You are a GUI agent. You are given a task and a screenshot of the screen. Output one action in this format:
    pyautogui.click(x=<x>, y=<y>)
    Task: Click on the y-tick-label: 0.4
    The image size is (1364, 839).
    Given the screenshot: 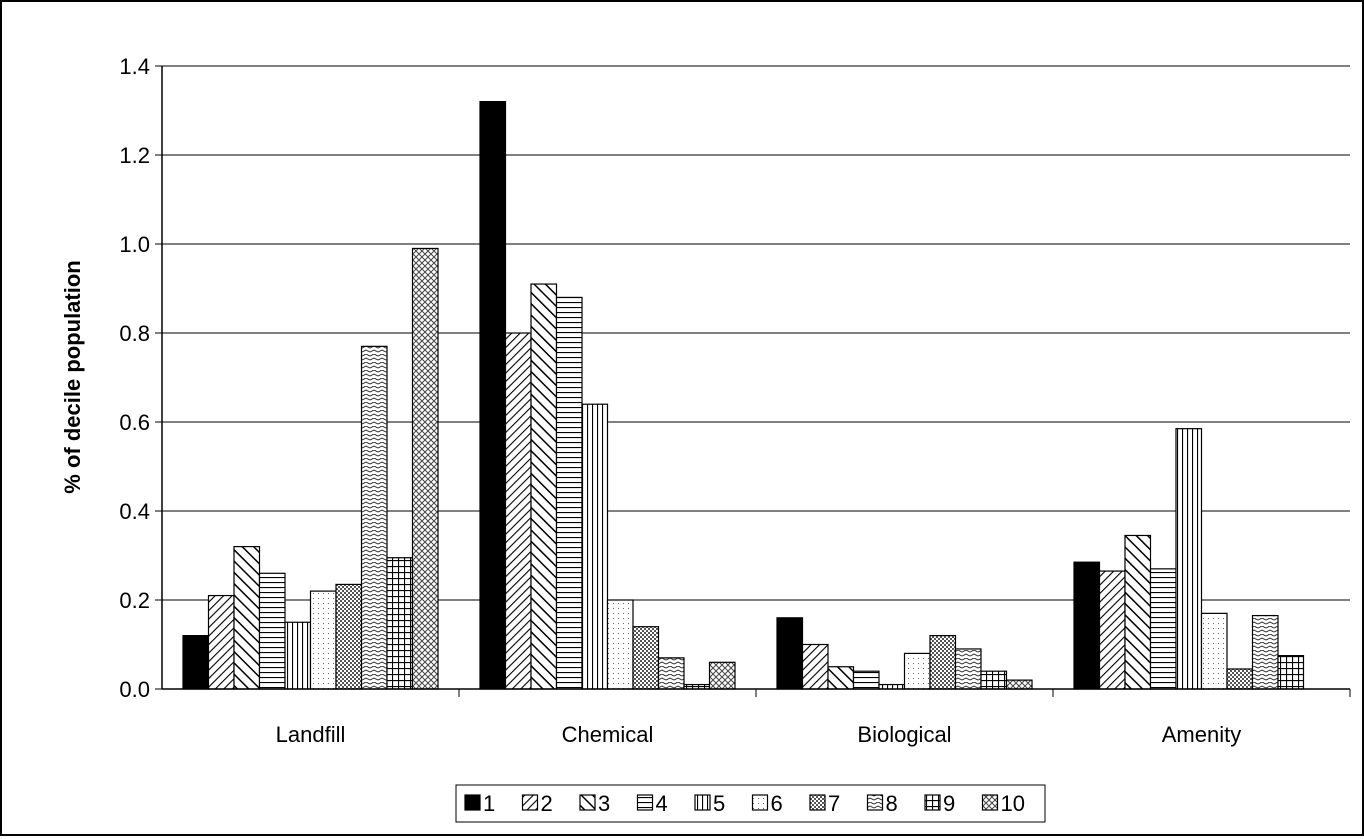 What is the action you would take?
    pyautogui.click(x=134, y=511)
    